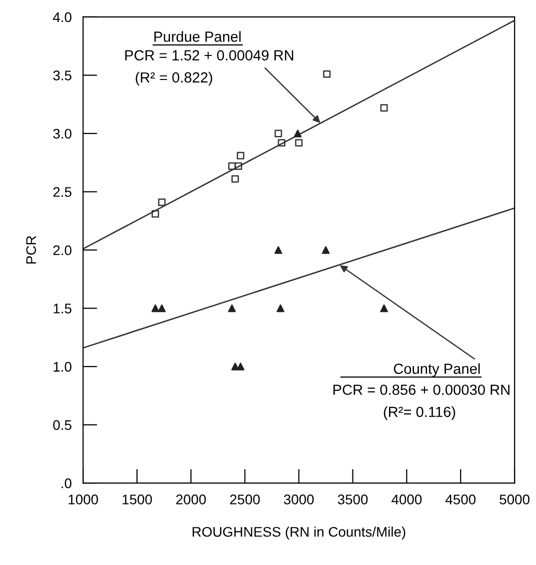 Image resolution: width=536 pixels, height=565 pixels. What do you see at coordinates (62, 75) in the screenshot?
I see `y-tick-label: 3.5` at bounding box center [62, 75].